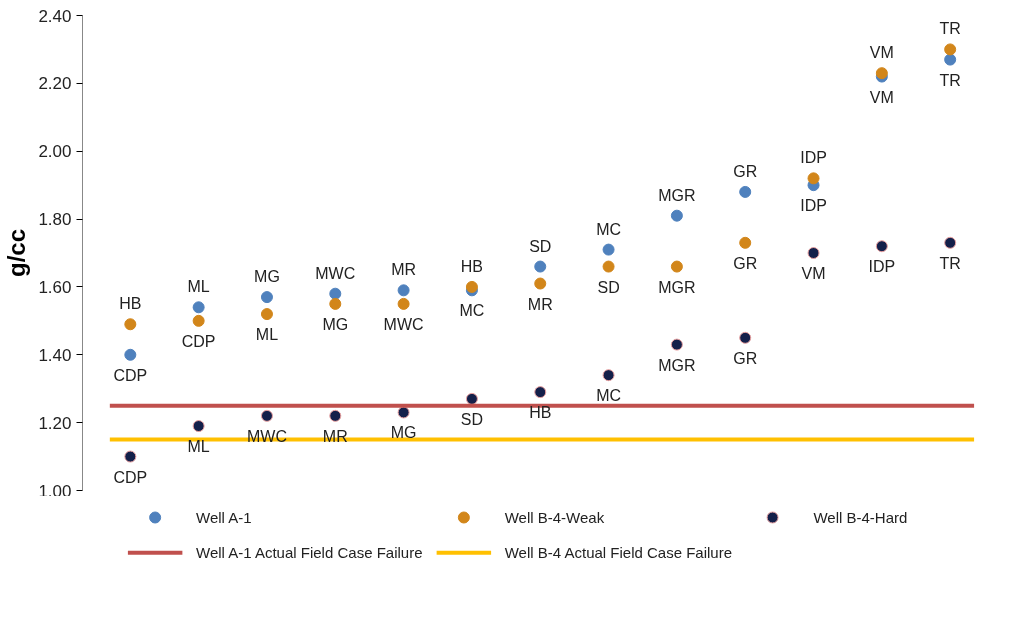  What do you see at coordinates (55, 287) in the screenshot?
I see `y-tick-label: 1.60` at bounding box center [55, 287].